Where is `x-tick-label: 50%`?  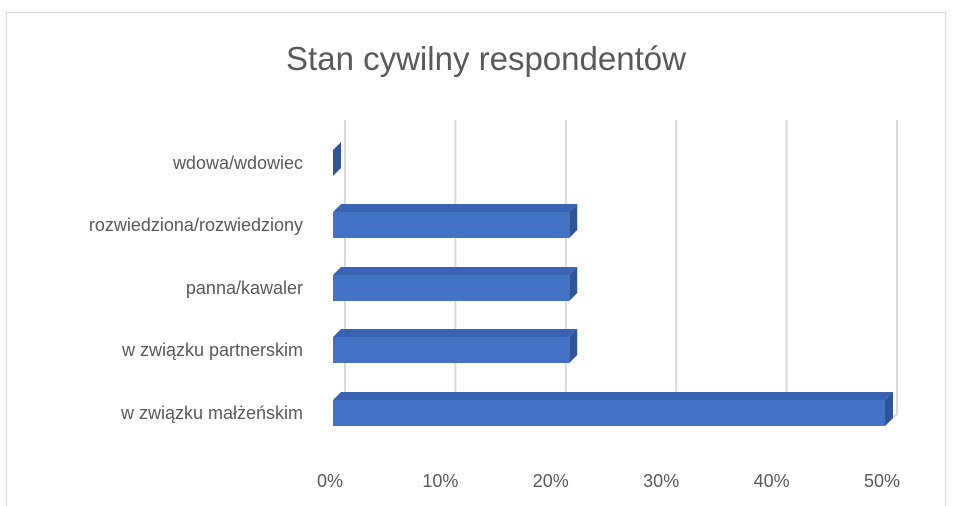 x-tick-label: 50% is located at coordinates (882, 481).